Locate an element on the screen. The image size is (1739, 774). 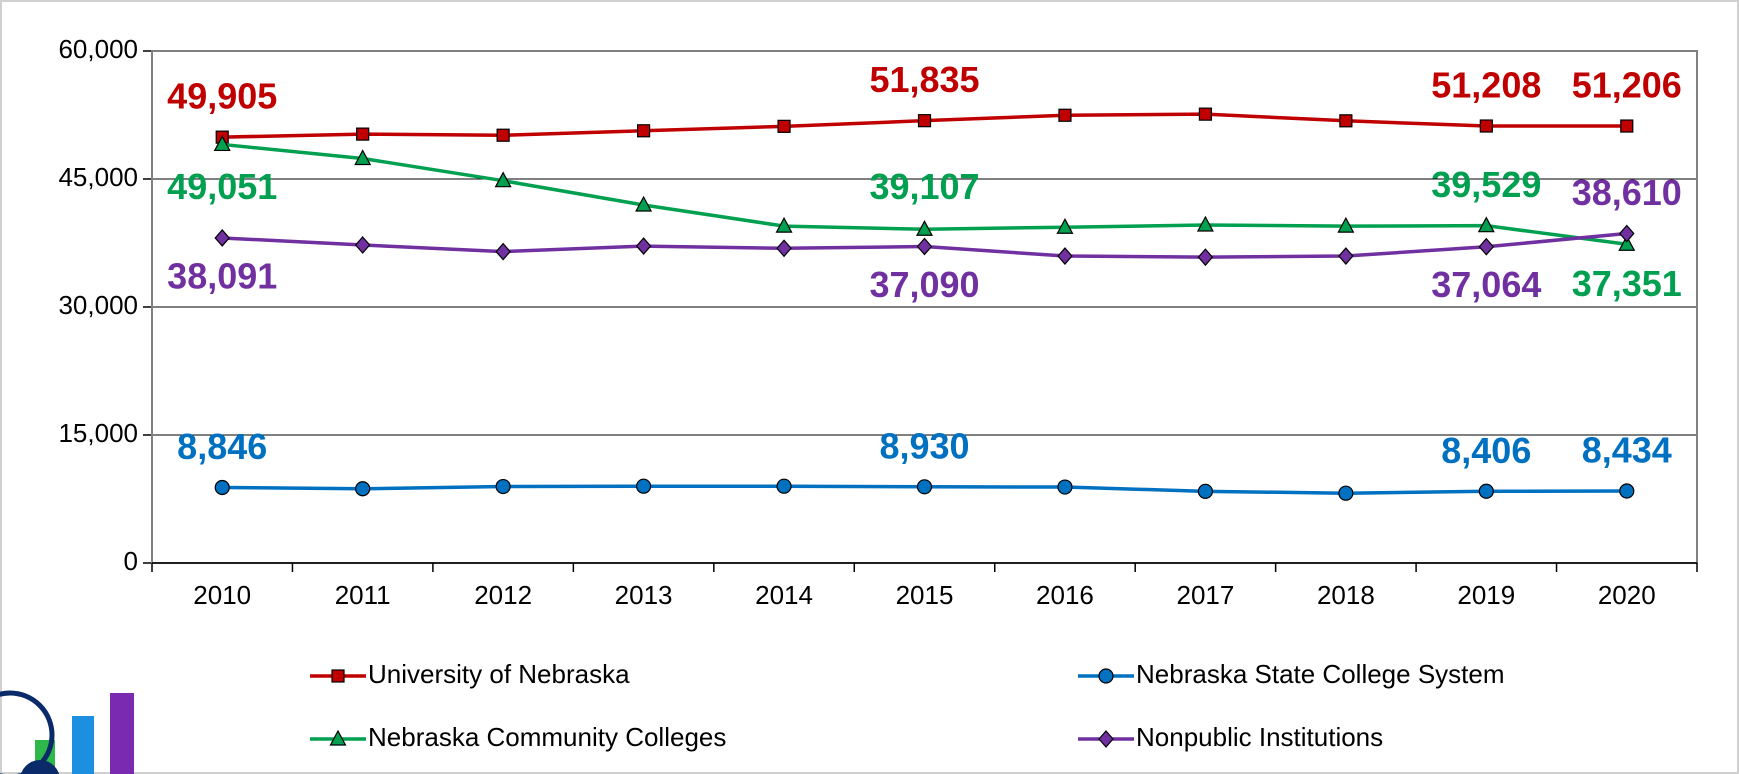
logo-dot is located at coordinates (40, 767).